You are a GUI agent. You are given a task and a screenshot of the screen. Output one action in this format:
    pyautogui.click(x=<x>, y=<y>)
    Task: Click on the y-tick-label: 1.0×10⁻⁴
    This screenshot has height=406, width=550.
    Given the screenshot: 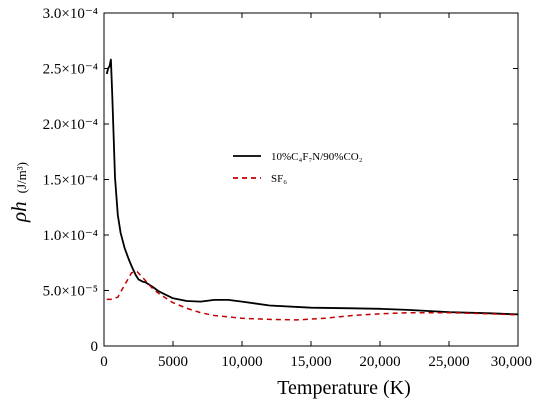 What is the action you would take?
    pyautogui.click(x=70, y=236)
    